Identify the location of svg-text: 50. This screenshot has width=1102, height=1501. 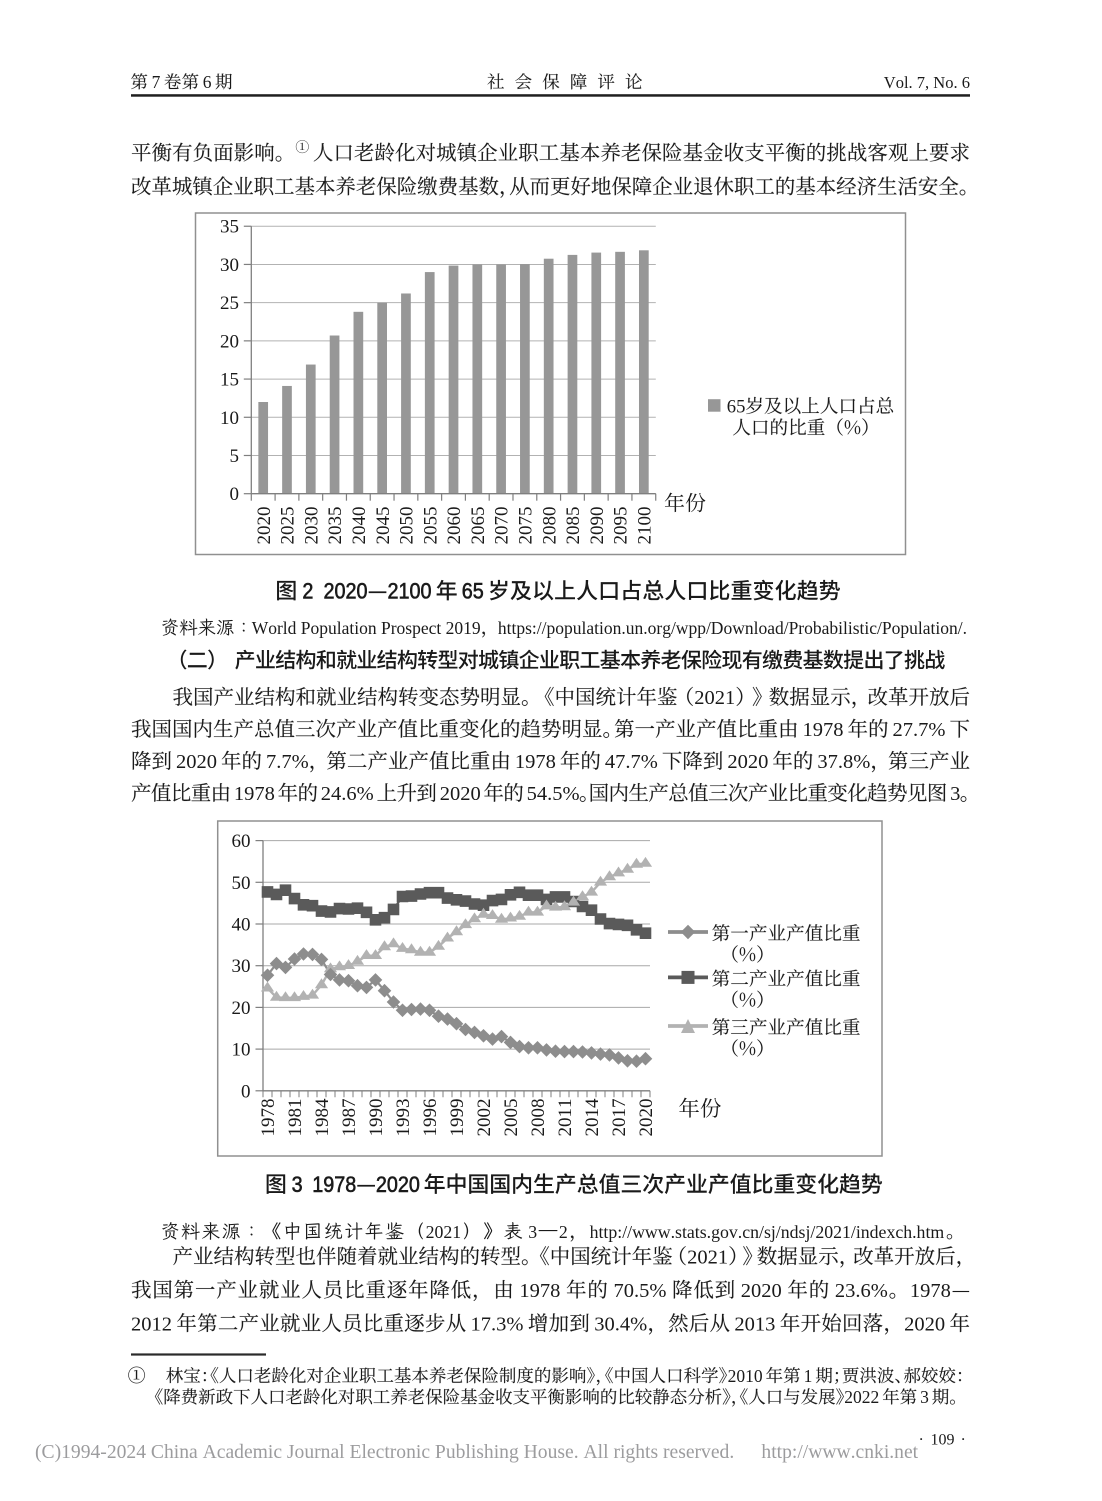
(241, 883).